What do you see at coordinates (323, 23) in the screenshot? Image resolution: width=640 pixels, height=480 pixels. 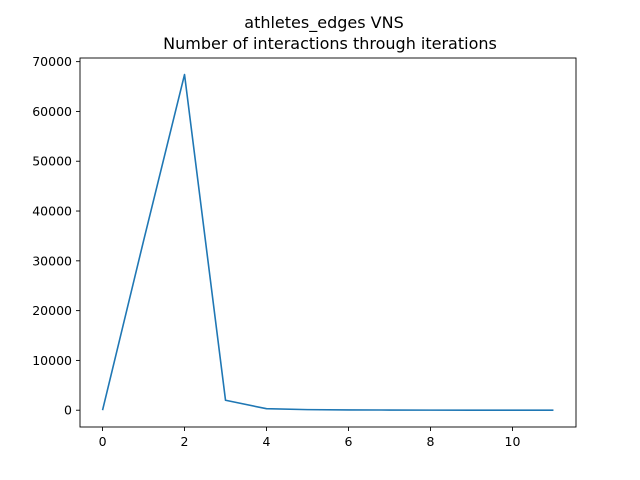 I see `chart-title: athletes_edges VNS` at bounding box center [323, 23].